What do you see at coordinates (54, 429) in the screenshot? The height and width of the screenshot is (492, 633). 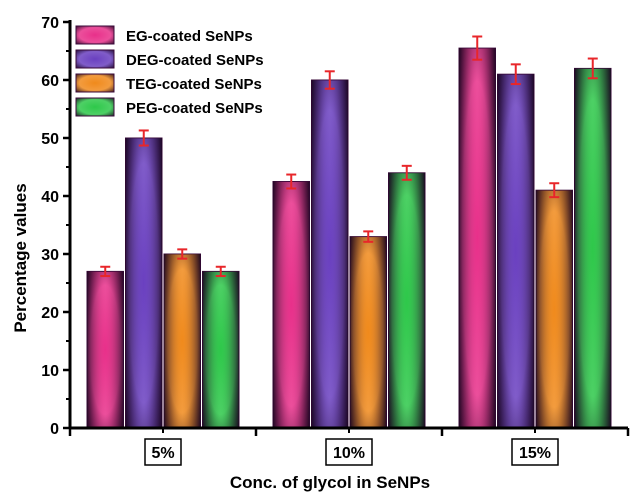 I see `y-tick-label: 0` at bounding box center [54, 429].